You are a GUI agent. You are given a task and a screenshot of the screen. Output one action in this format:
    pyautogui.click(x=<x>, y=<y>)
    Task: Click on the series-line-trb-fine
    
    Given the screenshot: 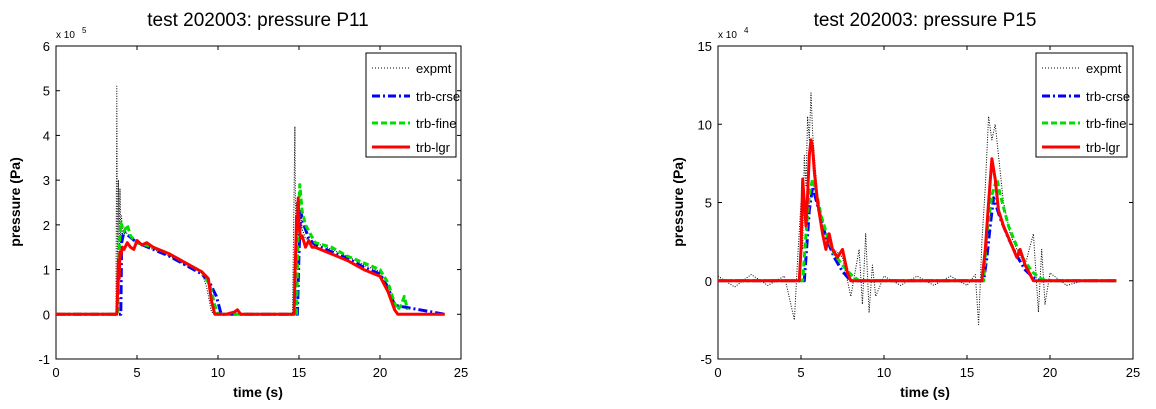 What is the action you would take?
    pyautogui.click(x=232, y=249)
    